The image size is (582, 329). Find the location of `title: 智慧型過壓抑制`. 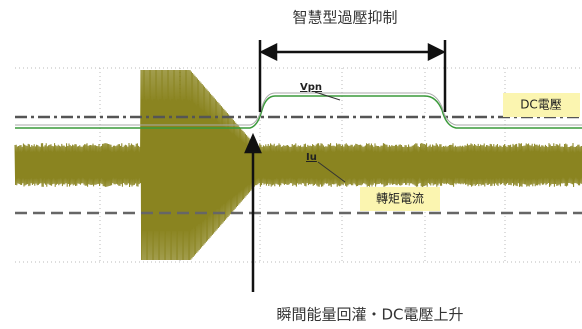

title: 智慧型過壓抑制 is located at coordinates (344, 18).